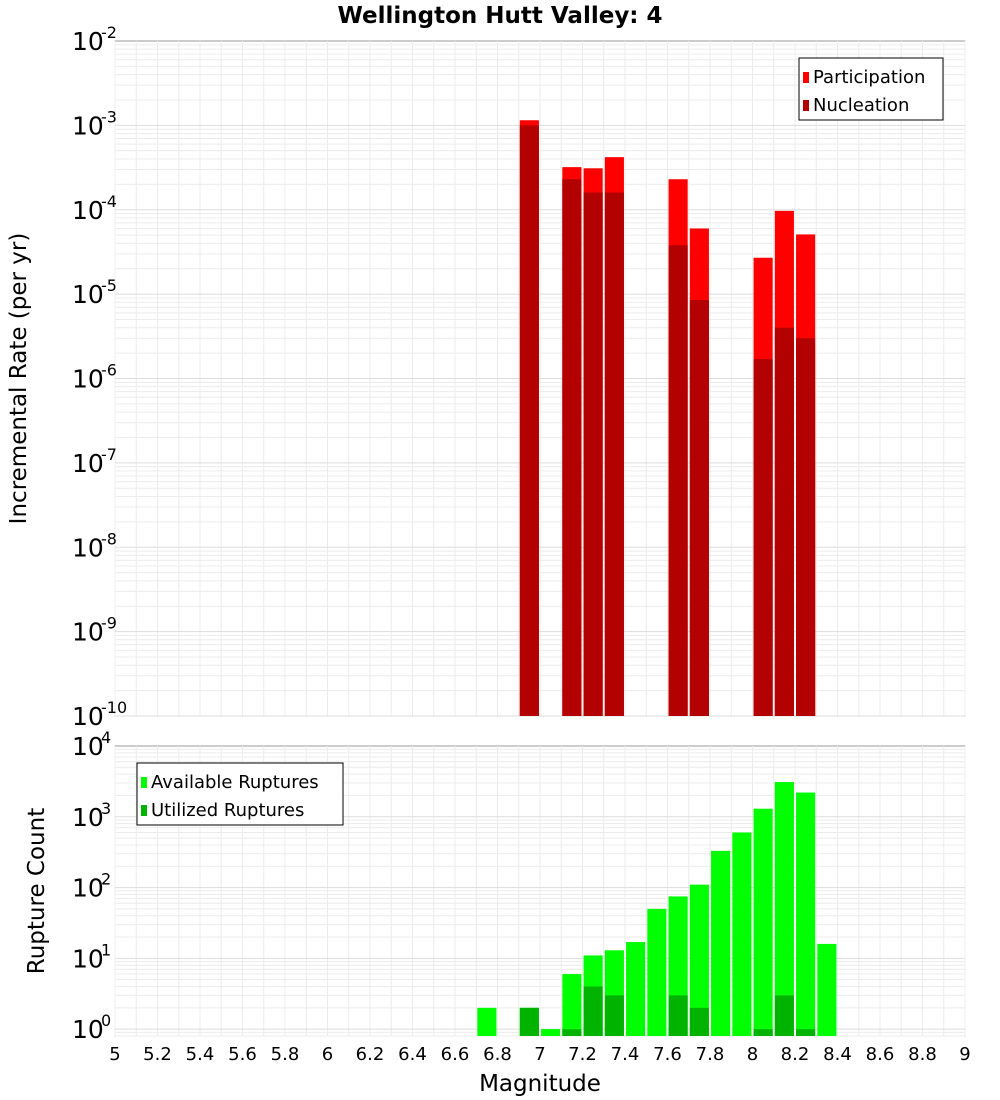 The image size is (1000, 1100). Describe the element at coordinates (752, 1054) in the screenshot. I see `x-tick-label: 8` at that location.